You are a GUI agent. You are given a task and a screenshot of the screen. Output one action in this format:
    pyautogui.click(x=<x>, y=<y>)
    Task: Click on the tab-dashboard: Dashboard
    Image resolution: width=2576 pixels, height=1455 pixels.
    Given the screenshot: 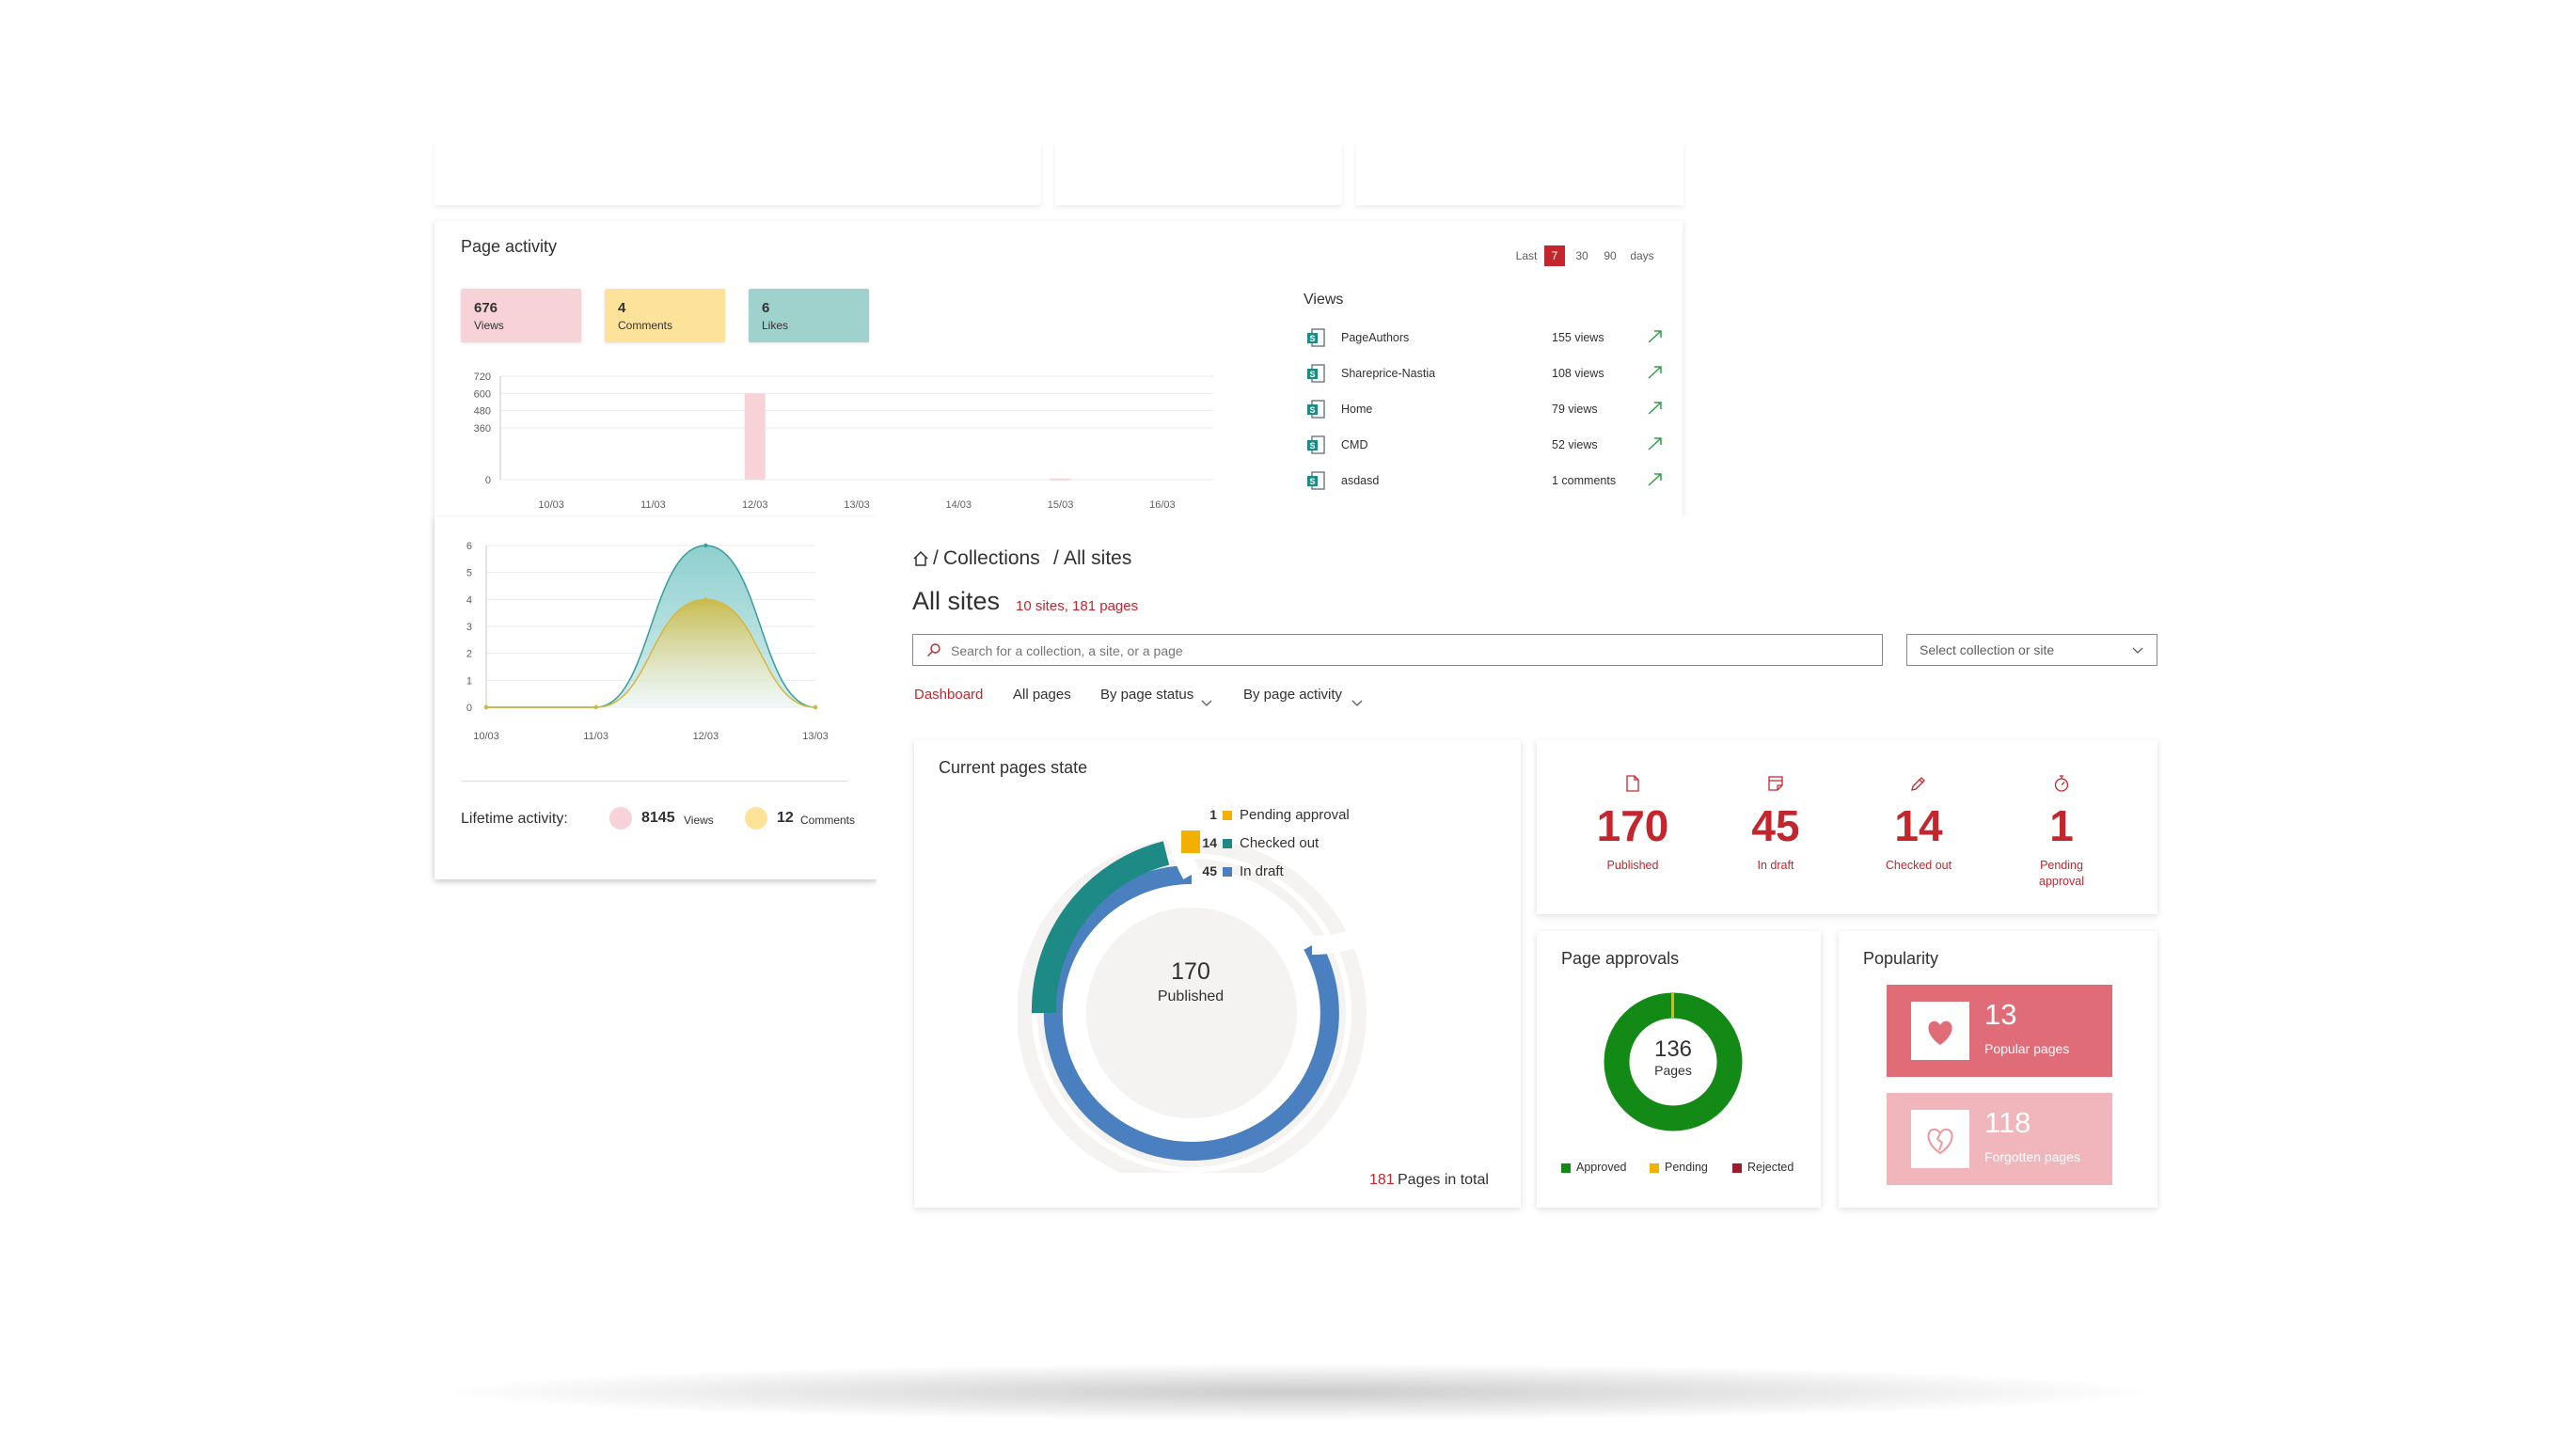 What is the action you would take?
    pyautogui.click(x=949, y=695)
    